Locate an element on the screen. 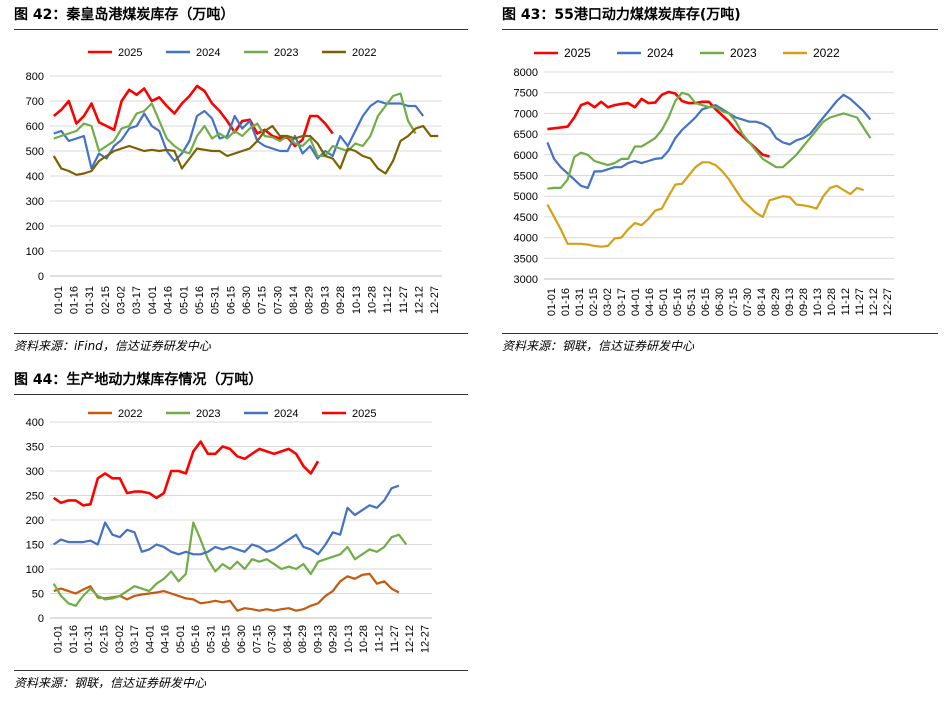 Image resolution: width=952 pixels, height=701 pixels. y-tick-label: 150 is located at coordinates (35, 546).